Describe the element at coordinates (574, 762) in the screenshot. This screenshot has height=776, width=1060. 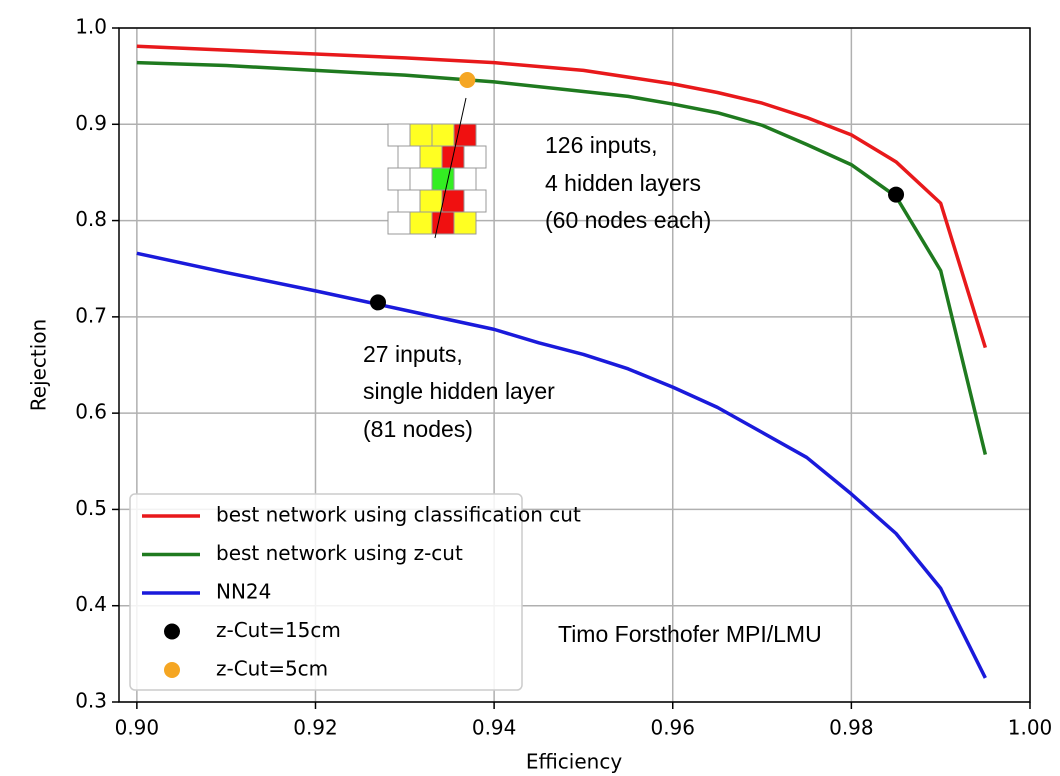
I see `x-axis-label: Efficiency` at that location.